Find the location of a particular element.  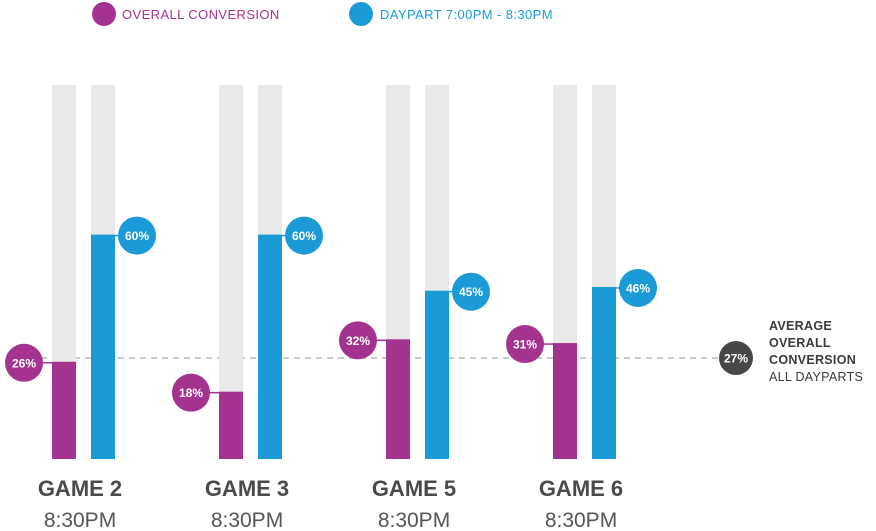

value-label: 31% is located at coordinates (525, 345).